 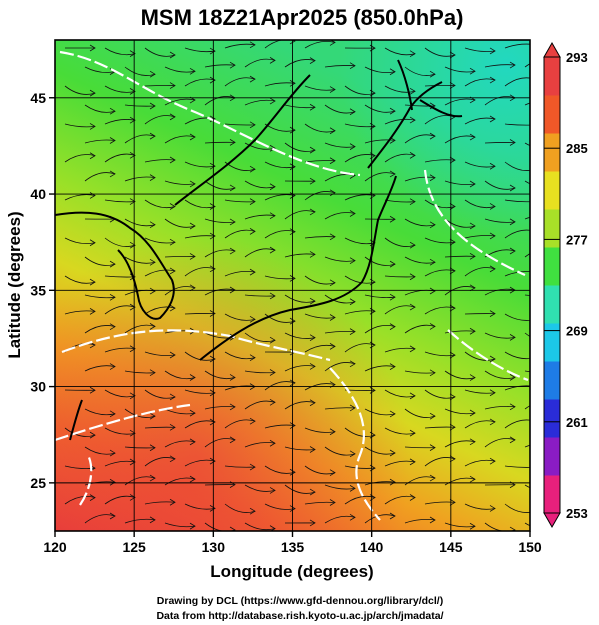 I want to click on x-tick-label: 150, so click(x=530, y=547).